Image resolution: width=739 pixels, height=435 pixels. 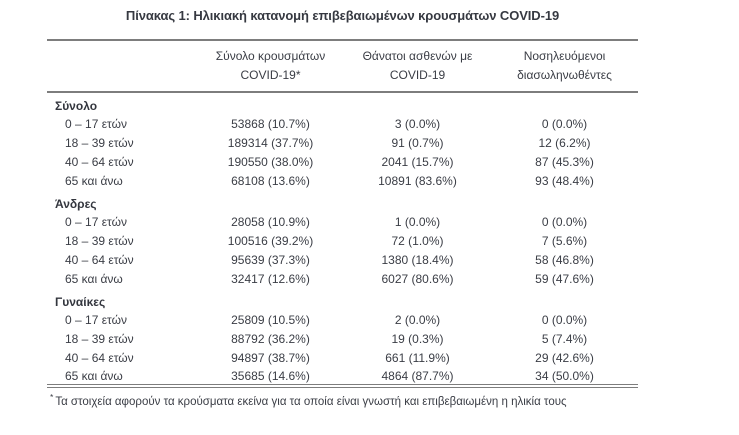 I want to click on section-label: Σύνολο, so click(x=76, y=106).